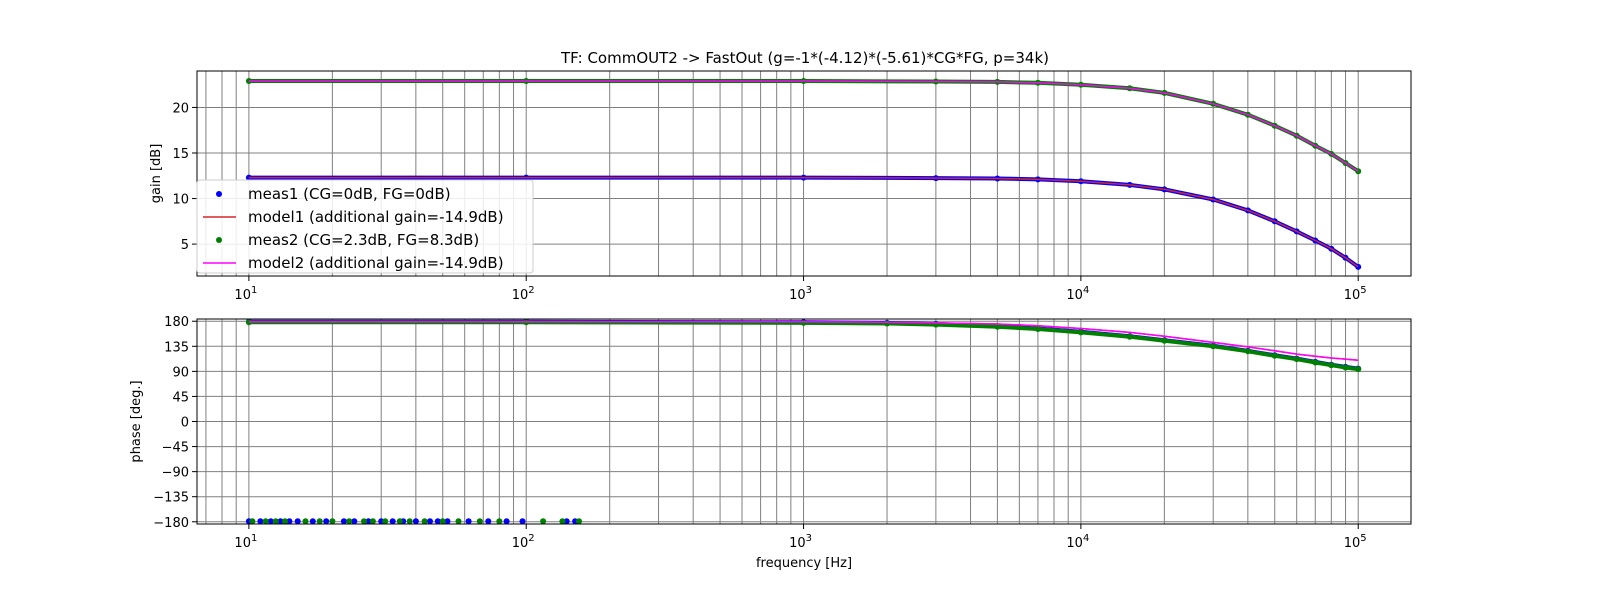 This screenshot has width=1600, height=600. I want to click on legend-box, so click(365, 226).